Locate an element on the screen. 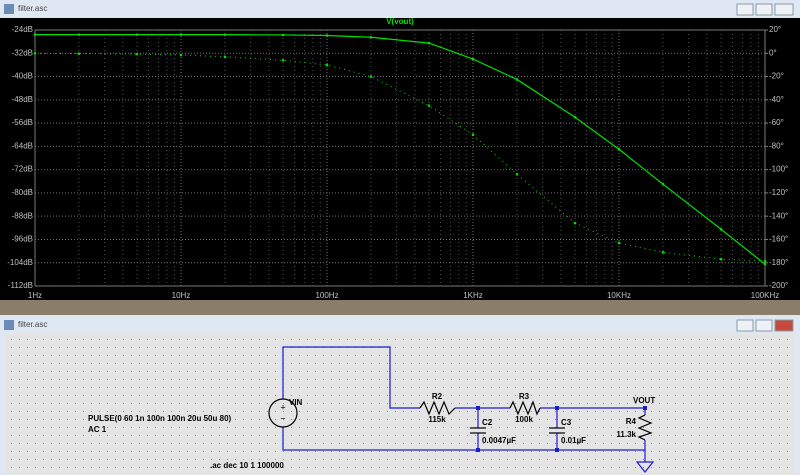 The height and width of the screenshot is (475, 800). y2-tick-label: -160° is located at coordinates (778, 239).